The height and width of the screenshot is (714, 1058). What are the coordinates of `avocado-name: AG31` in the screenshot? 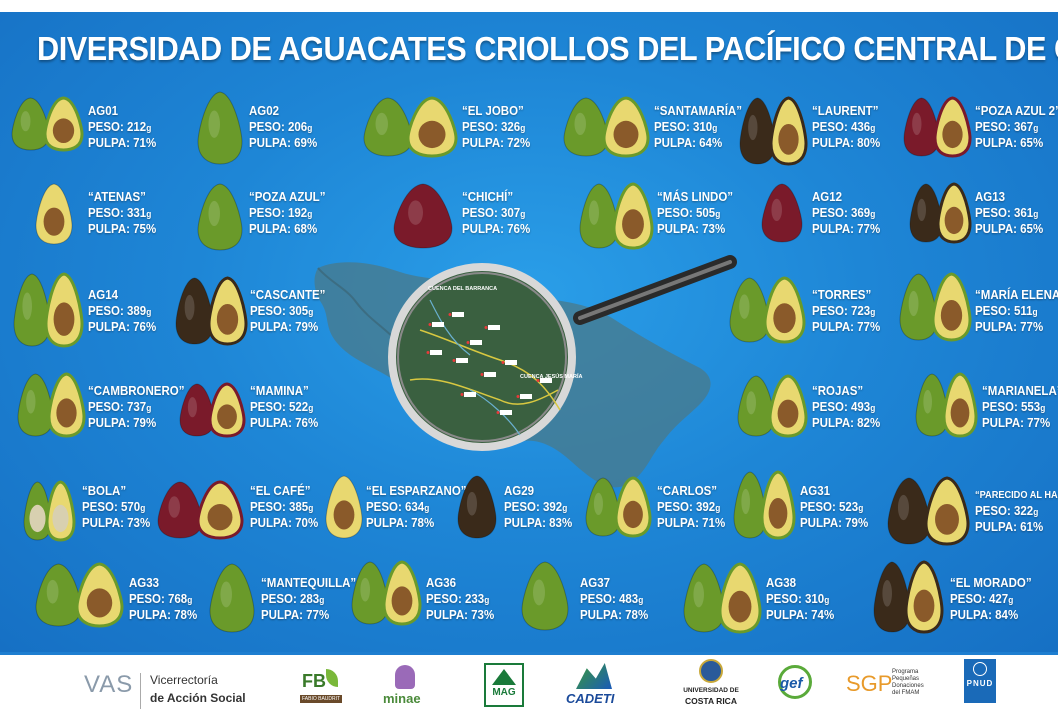 It's located at (815, 491).